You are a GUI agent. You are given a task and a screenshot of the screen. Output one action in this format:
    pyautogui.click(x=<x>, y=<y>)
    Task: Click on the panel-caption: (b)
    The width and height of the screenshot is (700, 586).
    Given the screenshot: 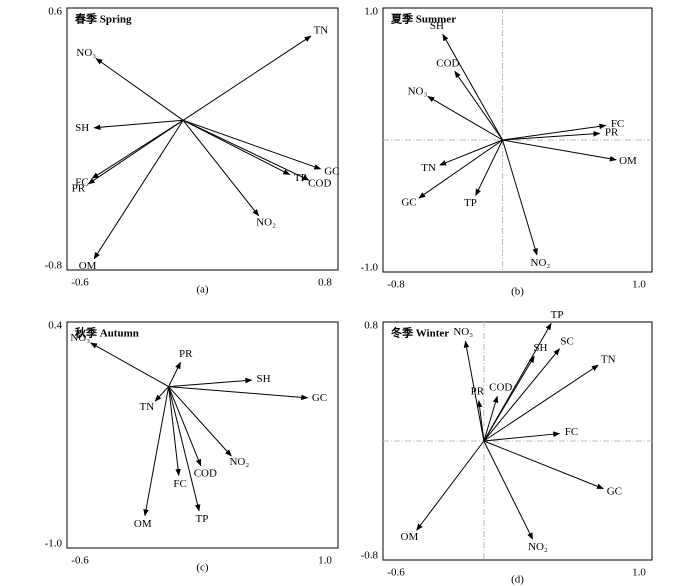 What is the action you would take?
    pyautogui.click(x=517, y=292)
    